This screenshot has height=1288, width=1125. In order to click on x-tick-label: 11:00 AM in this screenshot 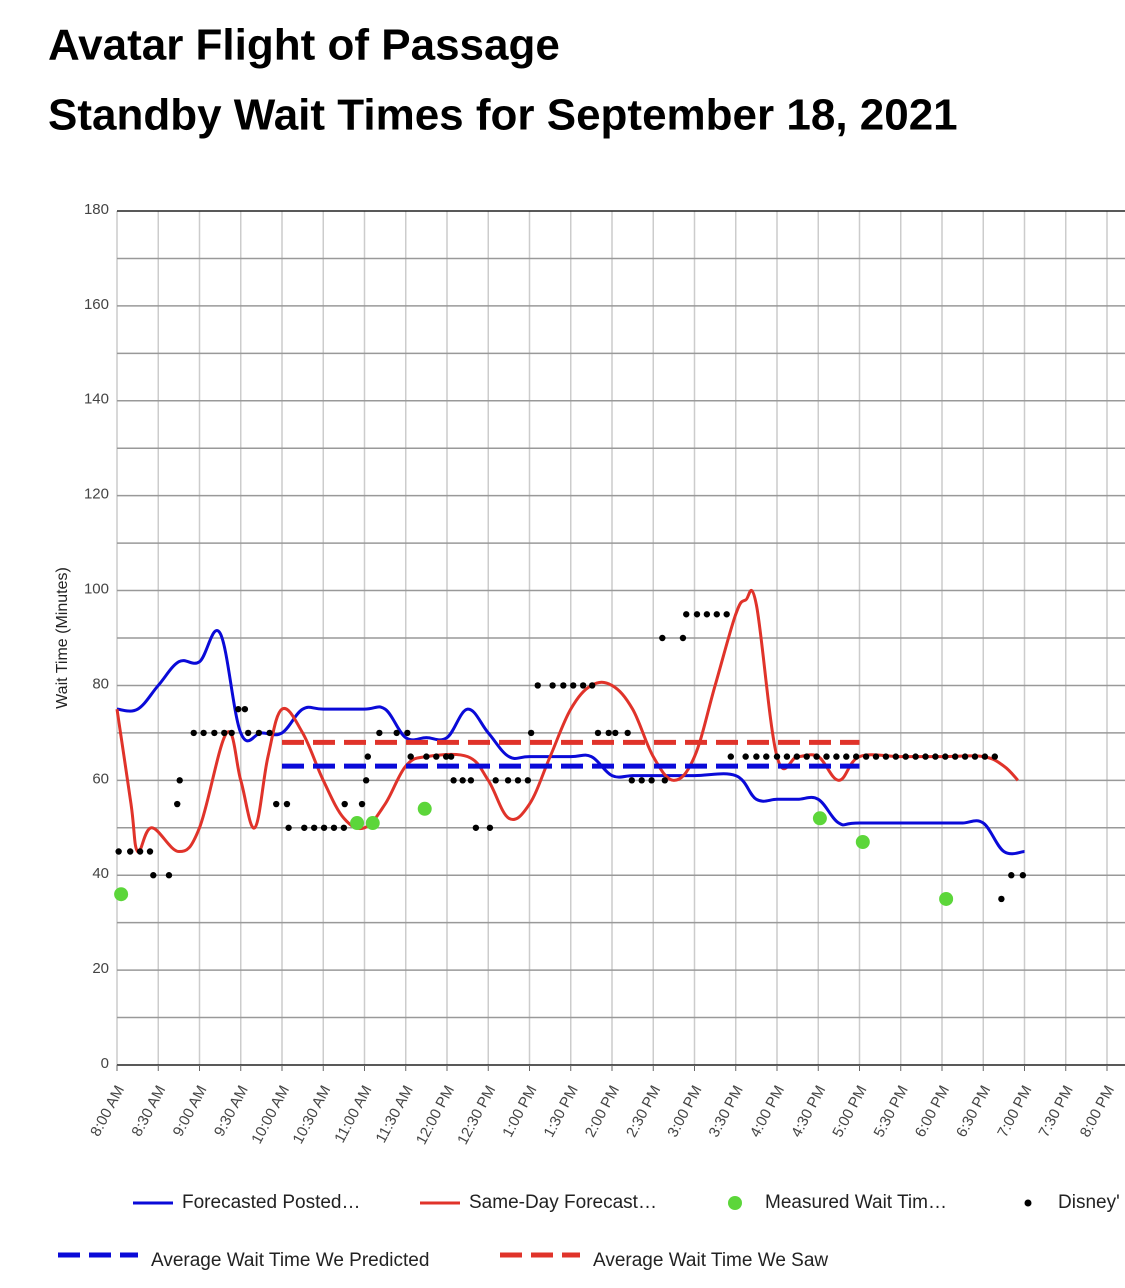, I will do `click(353, 1114)`.